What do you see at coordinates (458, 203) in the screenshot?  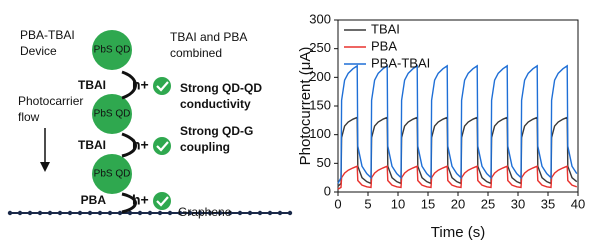 I see `x-tick-label: 20` at bounding box center [458, 203].